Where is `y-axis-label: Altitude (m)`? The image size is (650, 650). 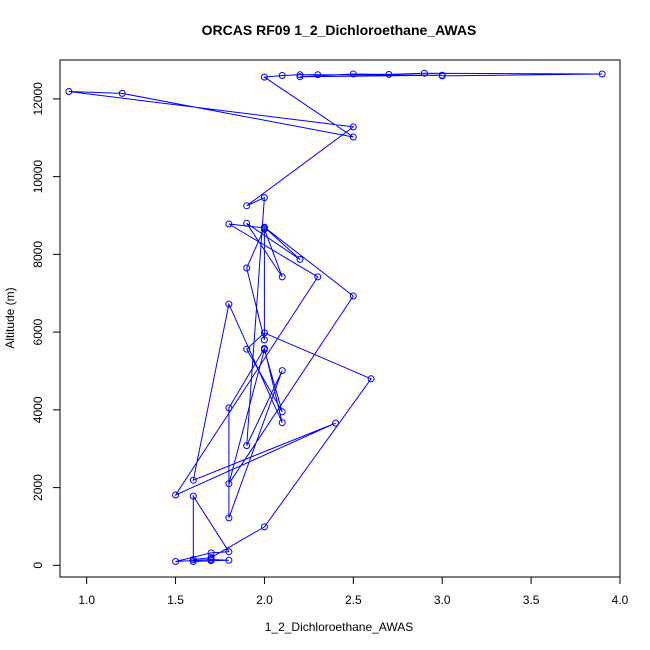 y-axis-label: Altitude (m) is located at coordinates (10, 317).